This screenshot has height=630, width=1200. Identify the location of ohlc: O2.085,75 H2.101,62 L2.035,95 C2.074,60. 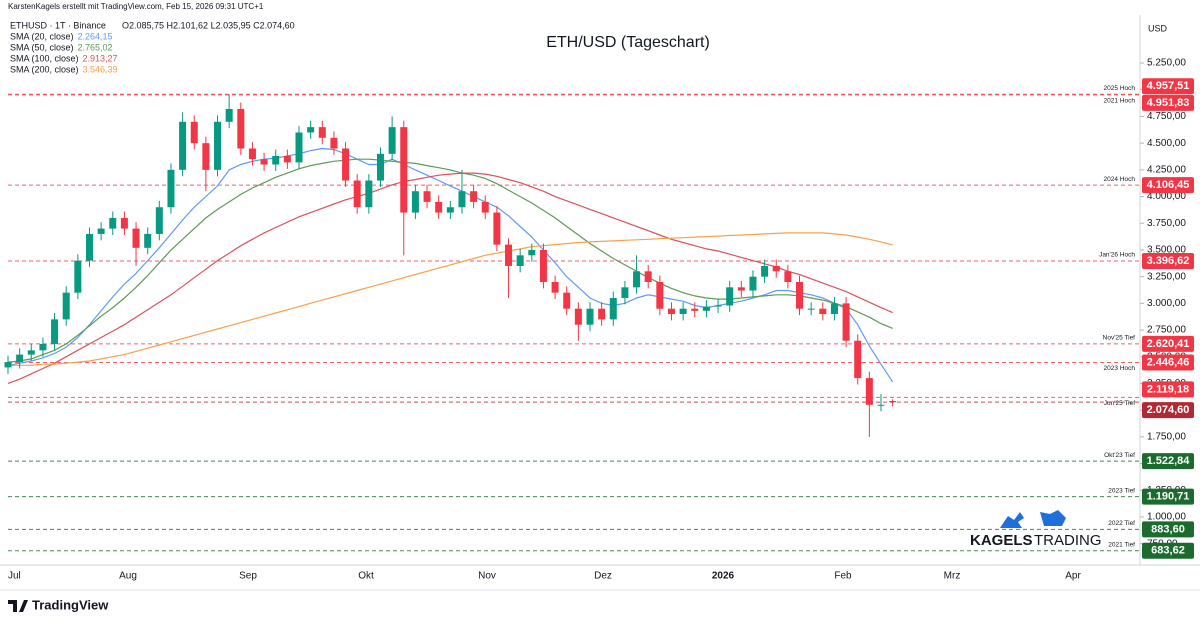
(208, 25).